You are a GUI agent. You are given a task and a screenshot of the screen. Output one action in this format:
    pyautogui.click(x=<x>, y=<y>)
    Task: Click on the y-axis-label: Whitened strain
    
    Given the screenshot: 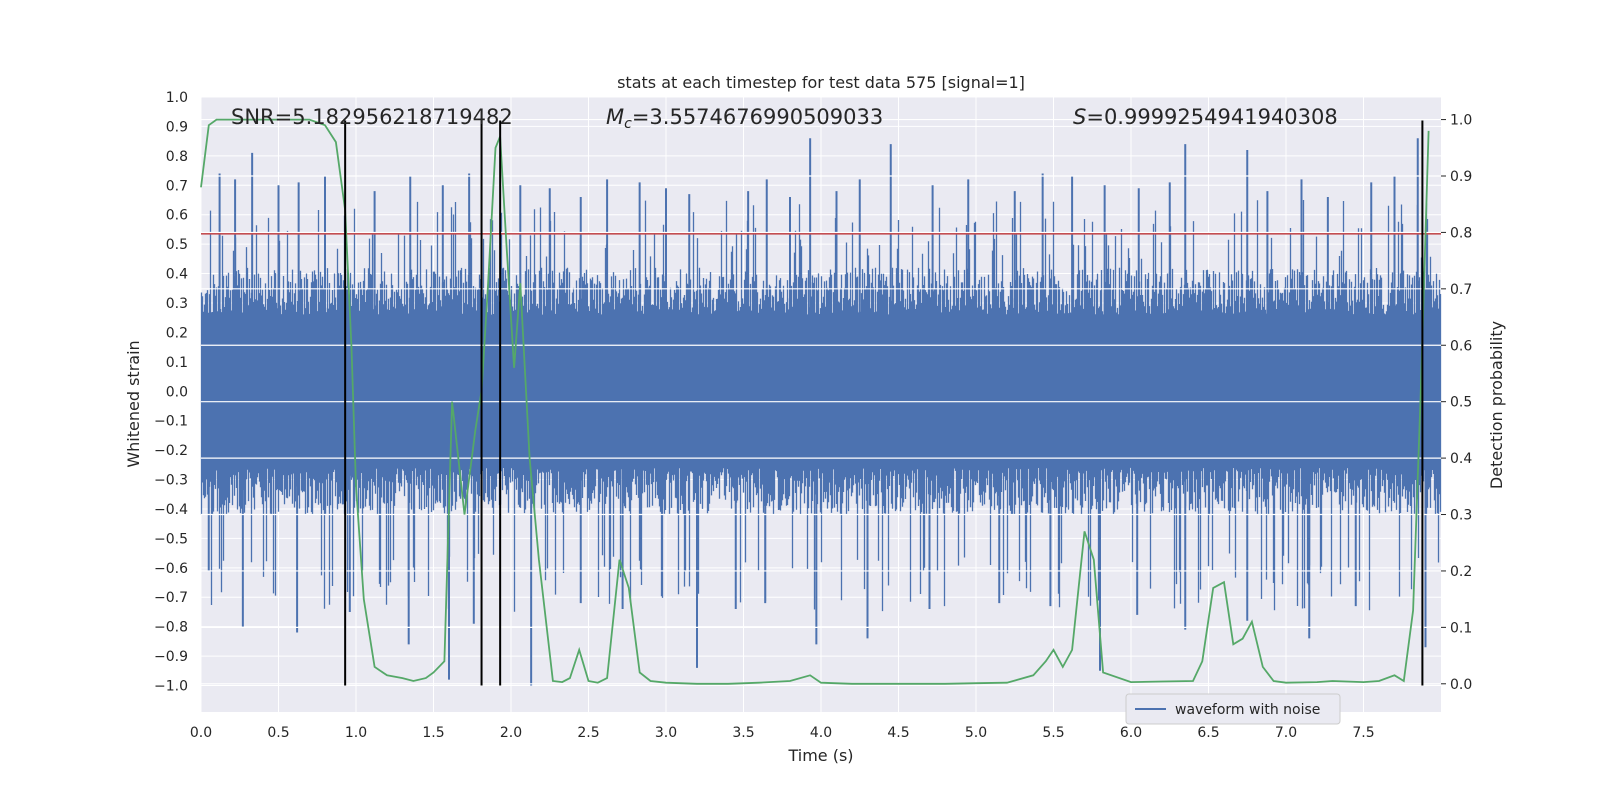 What is the action you would take?
    pyautogui.click(x=133, y=403)
    